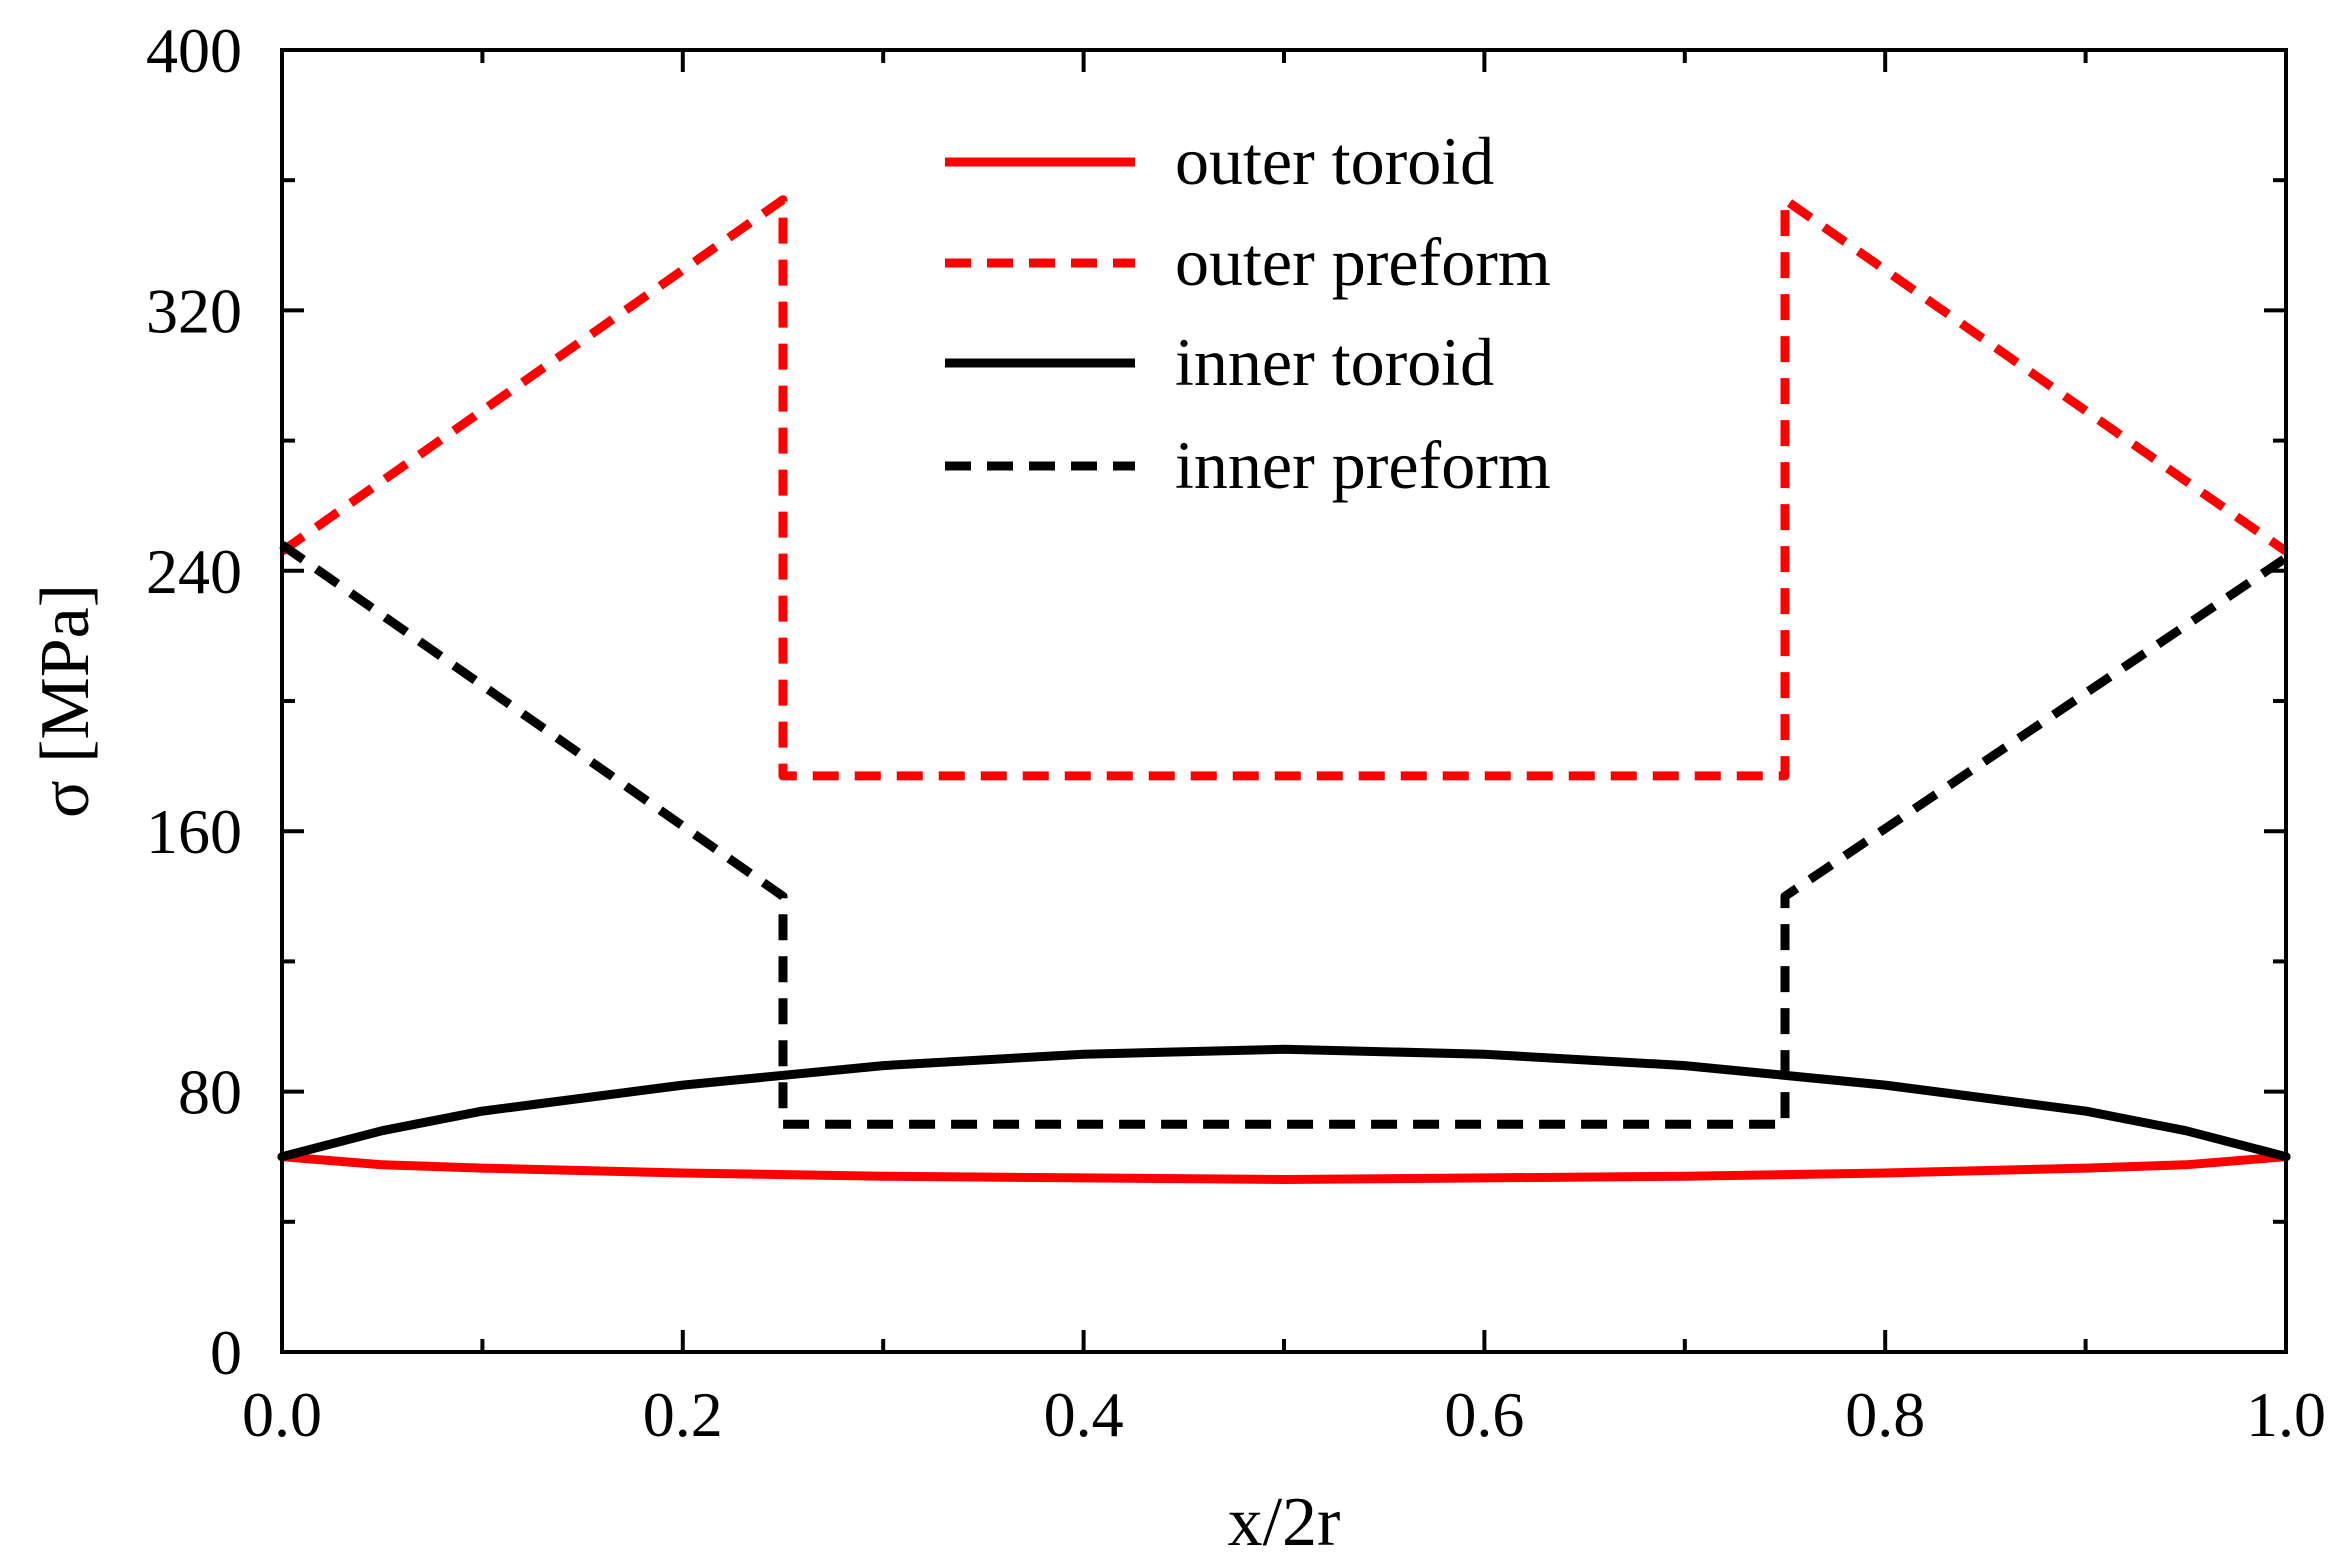 The image size is (2346, 1563). What do you see at coordinates (1334, 362) in the screenshot?
I see `legend-label-inner-toroid: inner toroid` at bounding box center [1334, 362].